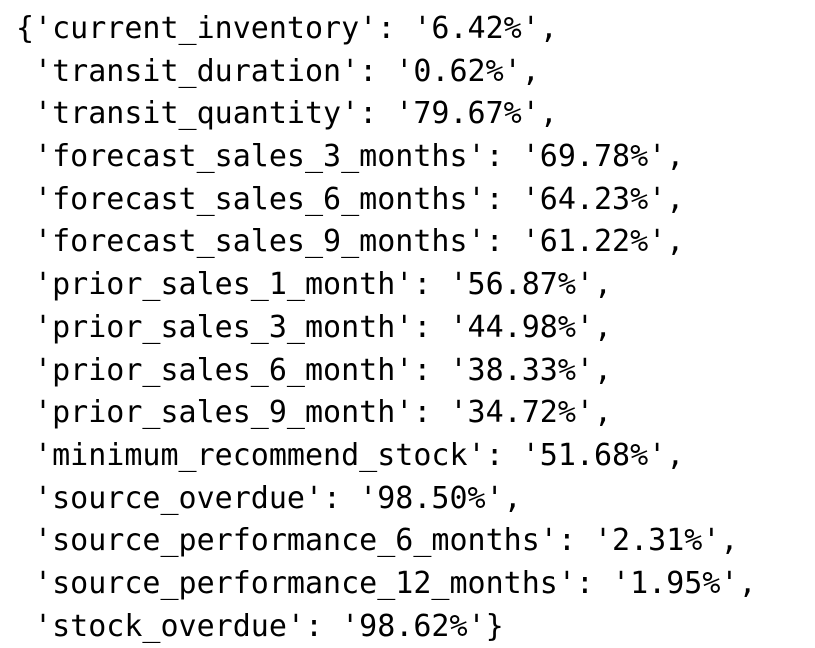 The height and width of the screenshot is (648, 815). Describe the element at coordinates (314, 370) in the screenshot. I see `code-line: 'prior_sales_6_month': '38.33%',` at that location.